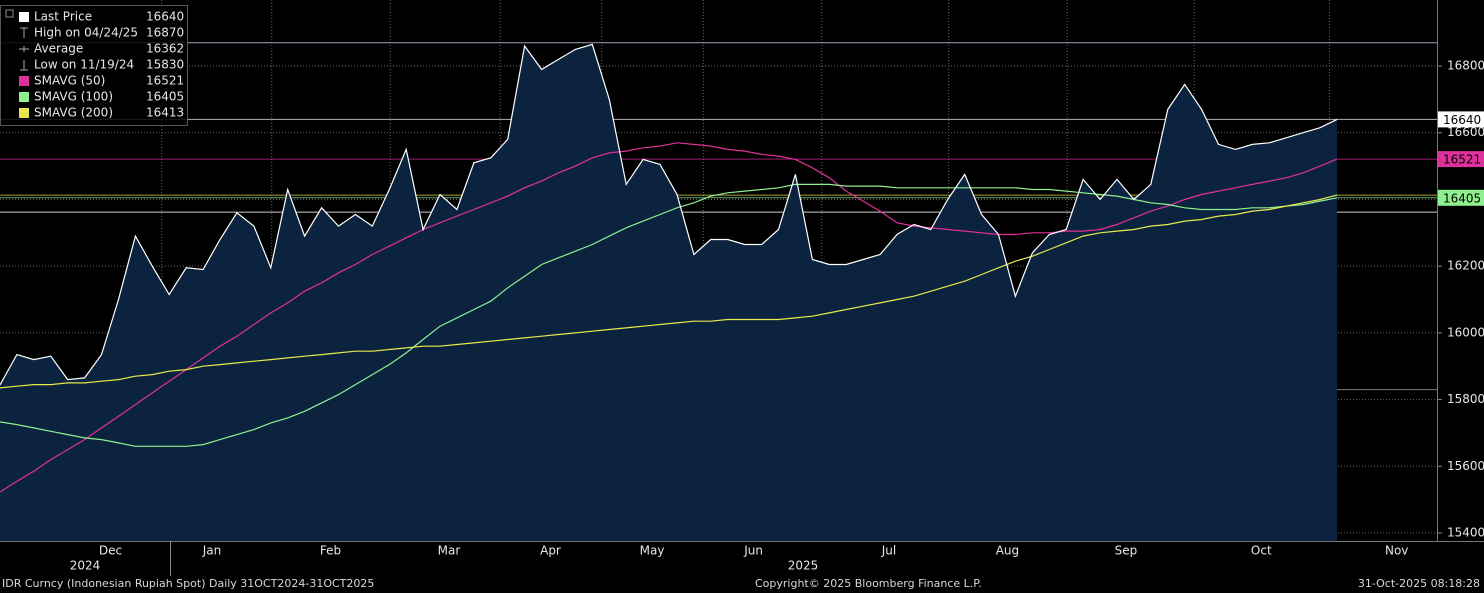 The height and width of the screenshot is (593, 1484). What do you see at coordinates (449, 551) in the screenshot?
I see `x-tick-label: Mar` at bounding box center [449, 551].